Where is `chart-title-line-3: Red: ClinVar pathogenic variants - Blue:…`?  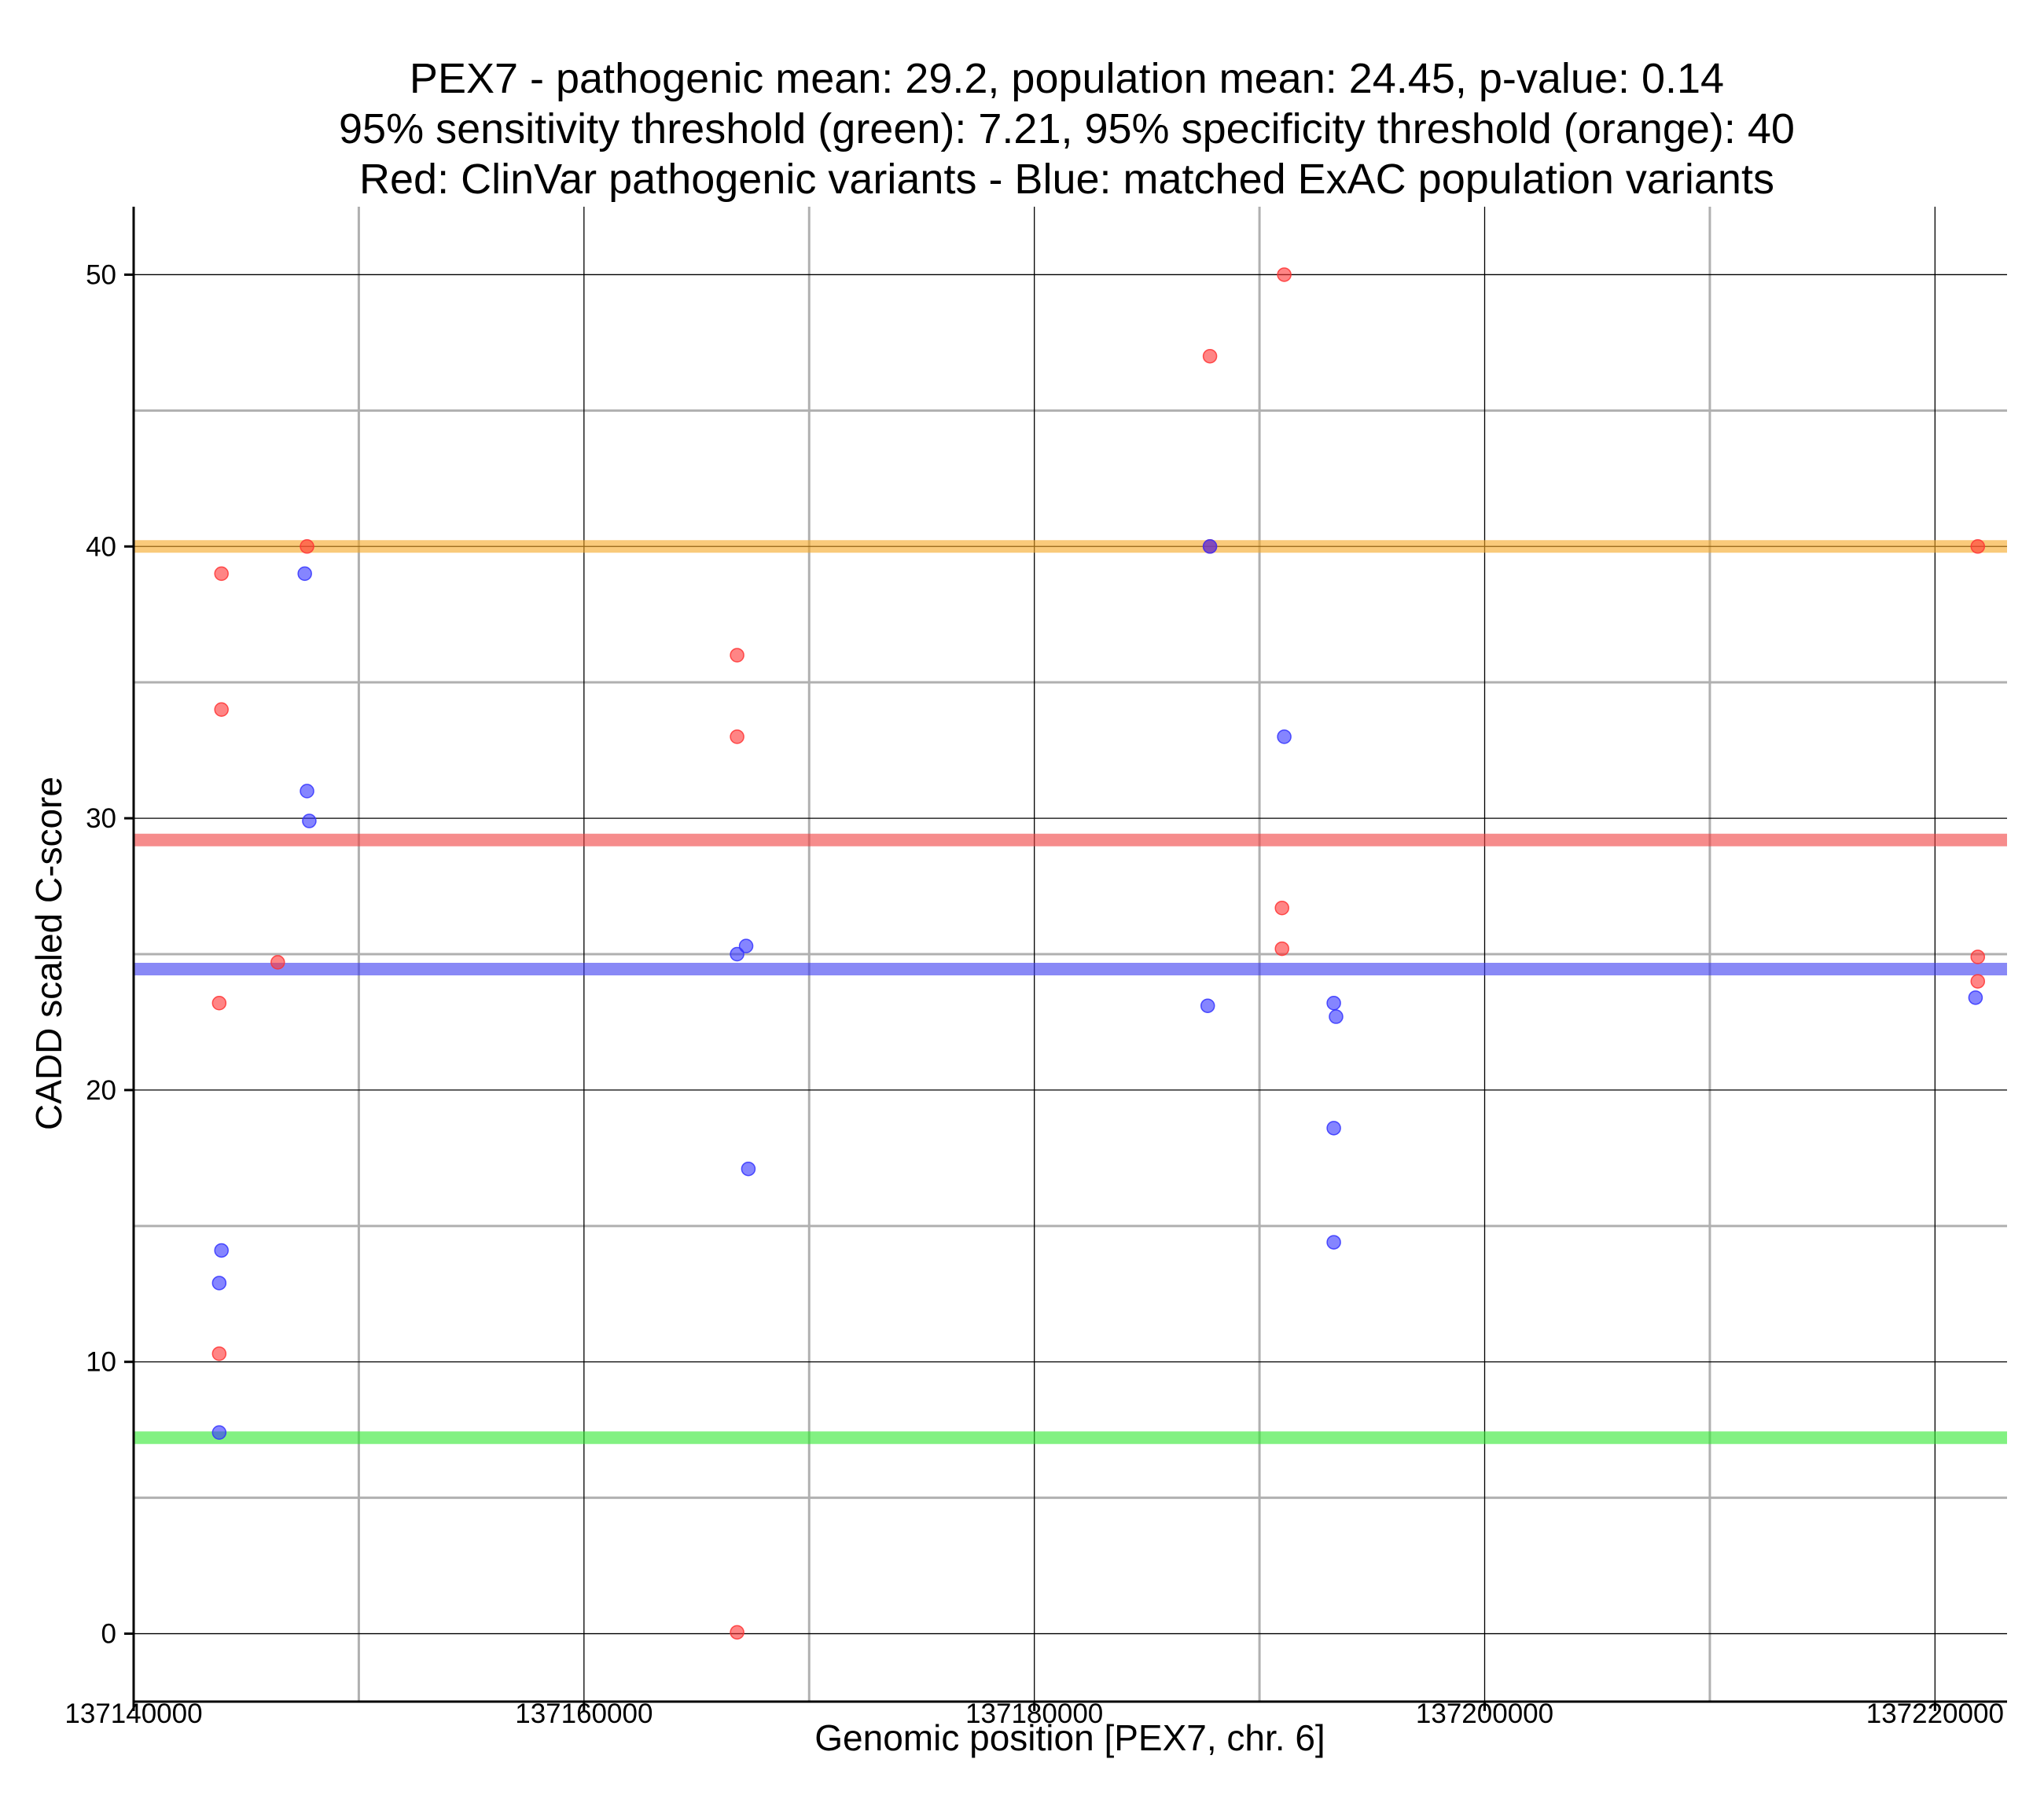 chart-title-line-3: Red: ClinVar pathogenic variants - Blue:… is located at coordinates (1067, 179).